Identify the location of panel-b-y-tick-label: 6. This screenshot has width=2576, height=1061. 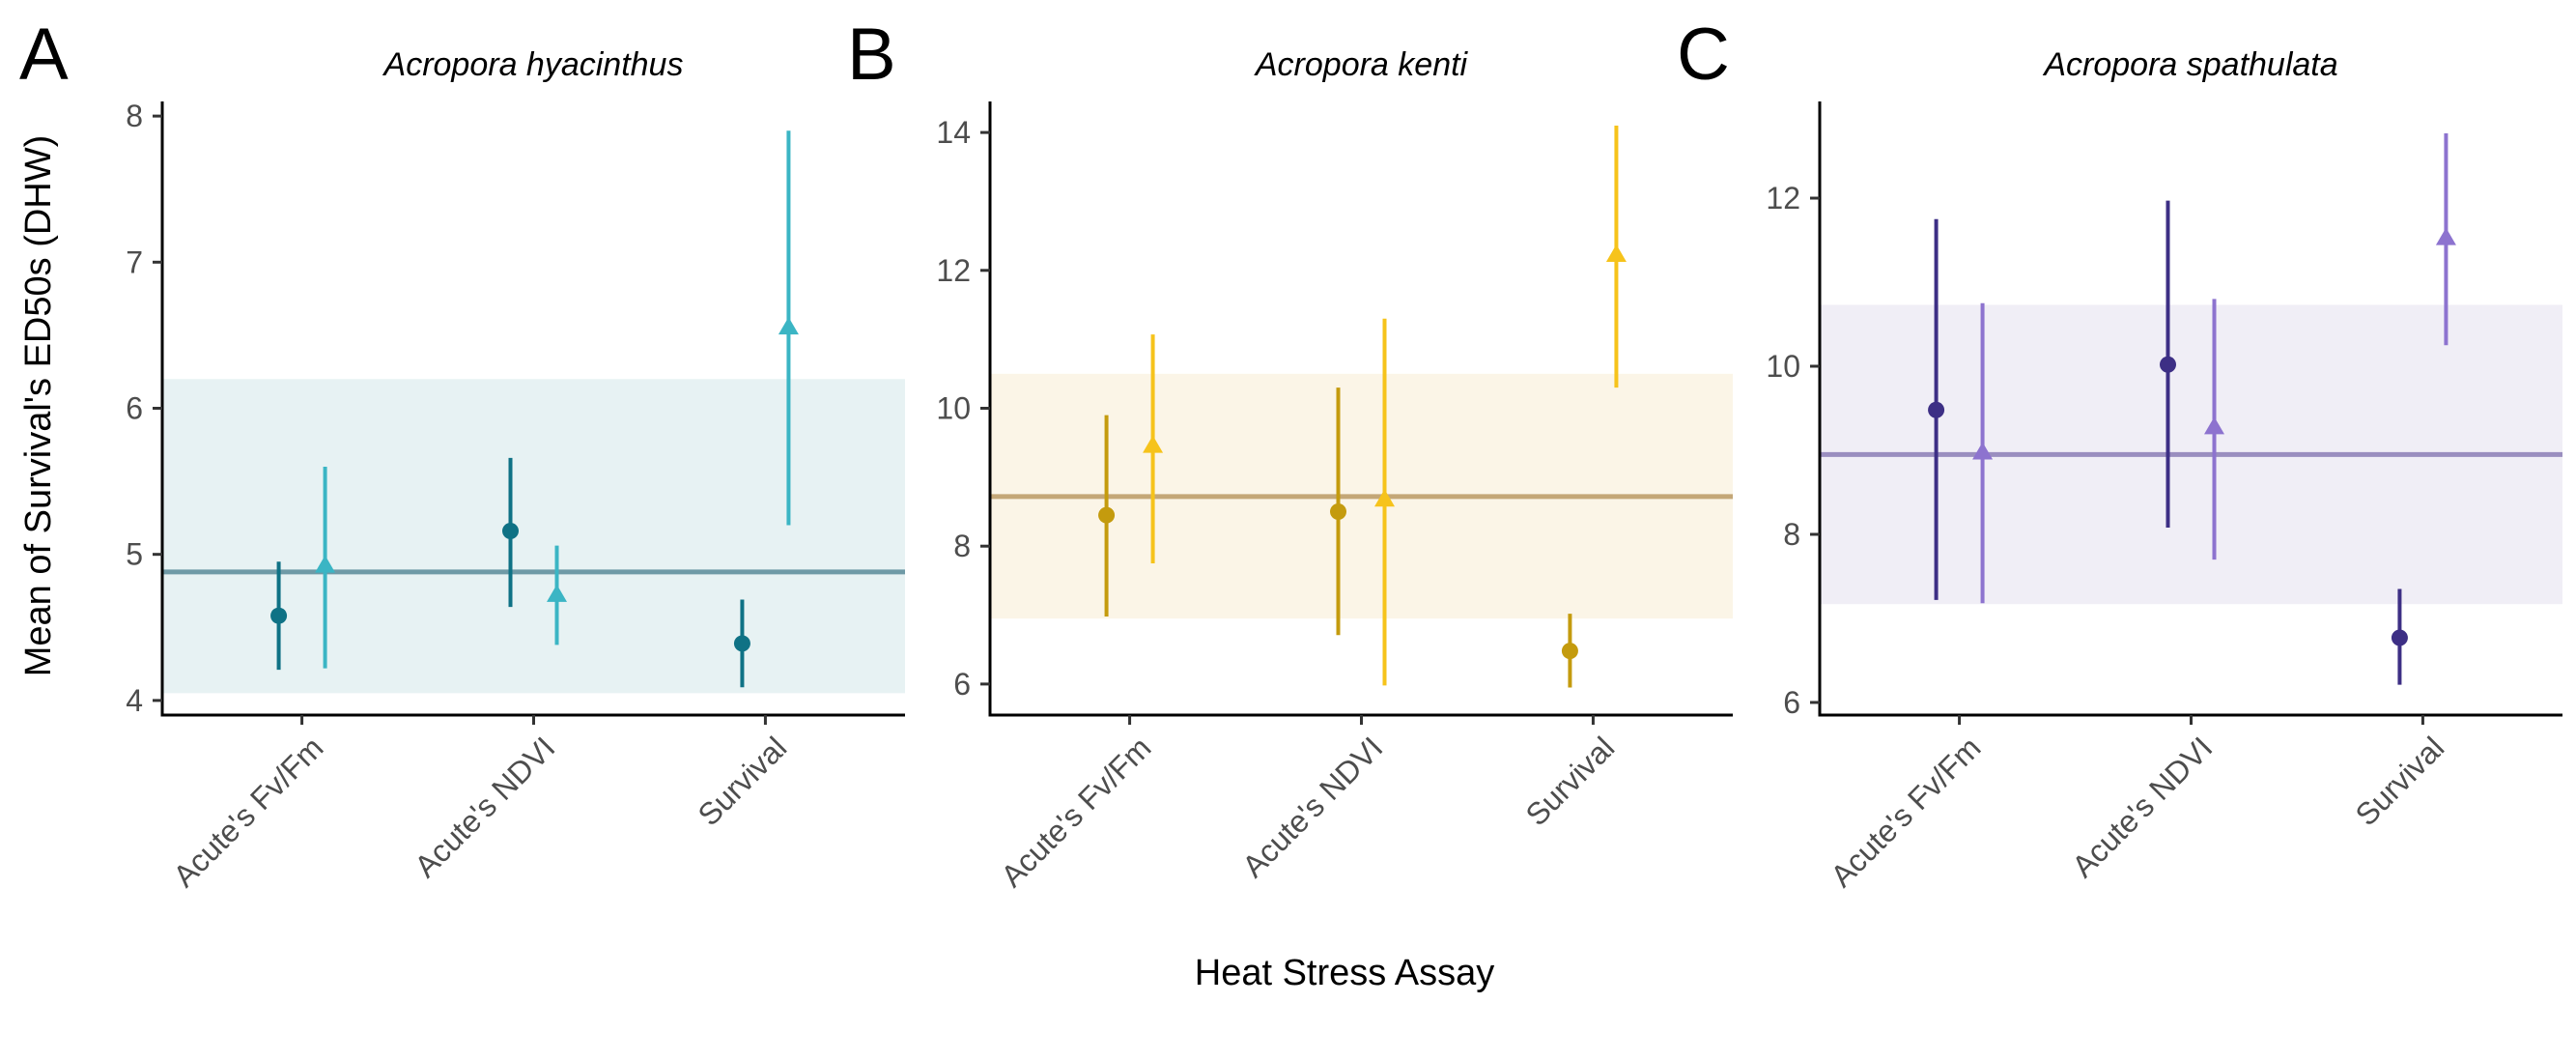
(962, 684).